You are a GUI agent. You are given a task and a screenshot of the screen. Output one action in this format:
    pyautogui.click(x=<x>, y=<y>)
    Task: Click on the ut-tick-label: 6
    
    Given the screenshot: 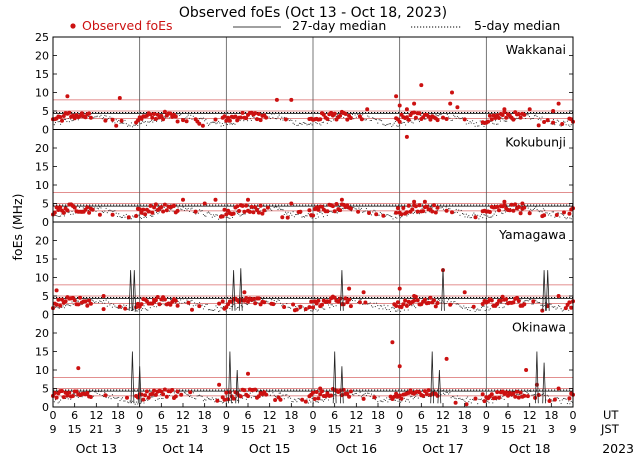 What is the action you would take?
    pyautogui.click(x=74, y=415)
    